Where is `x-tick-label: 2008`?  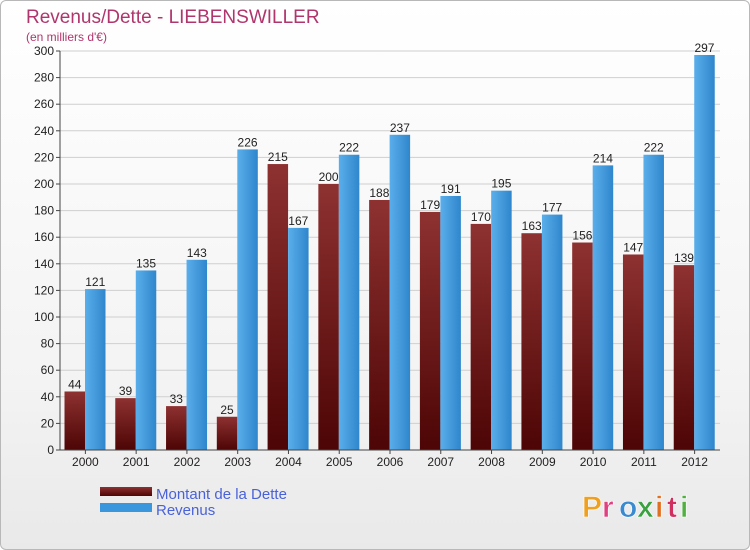 x-tick-label: 2008 is located at coordinates (491, 462).